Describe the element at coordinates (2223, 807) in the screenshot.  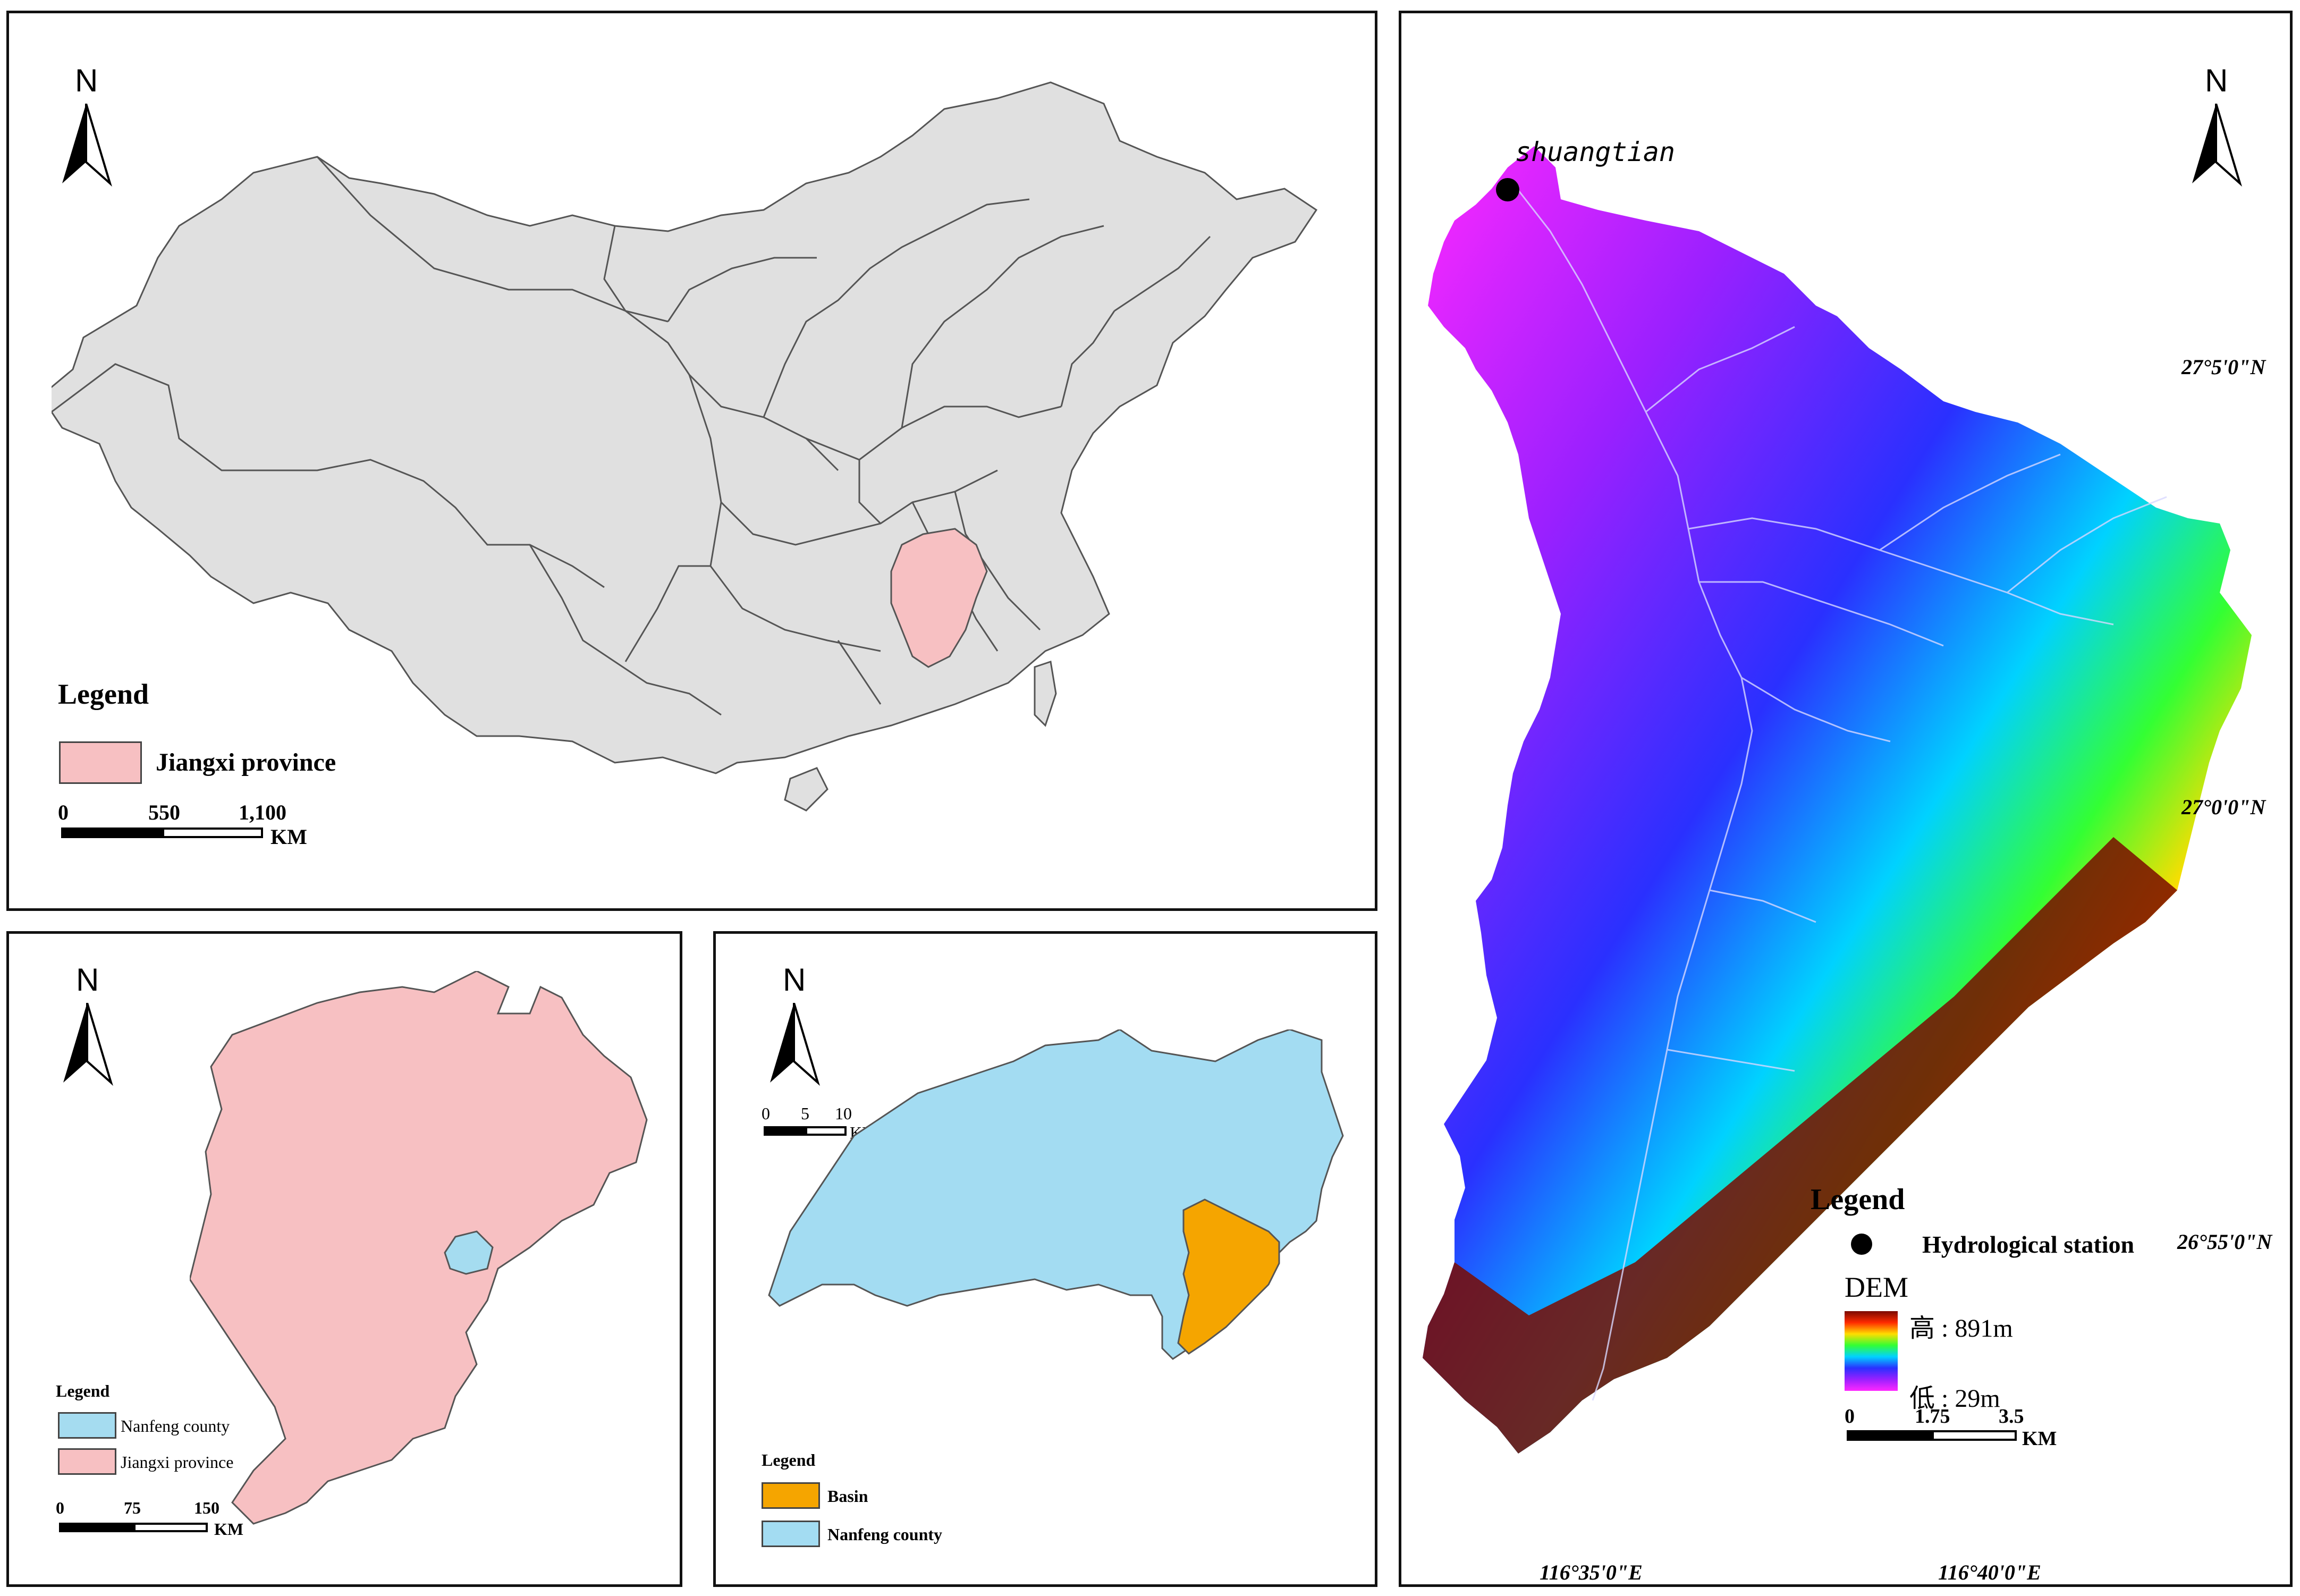
I see `lat-label: 27°0'0"N` at that location.